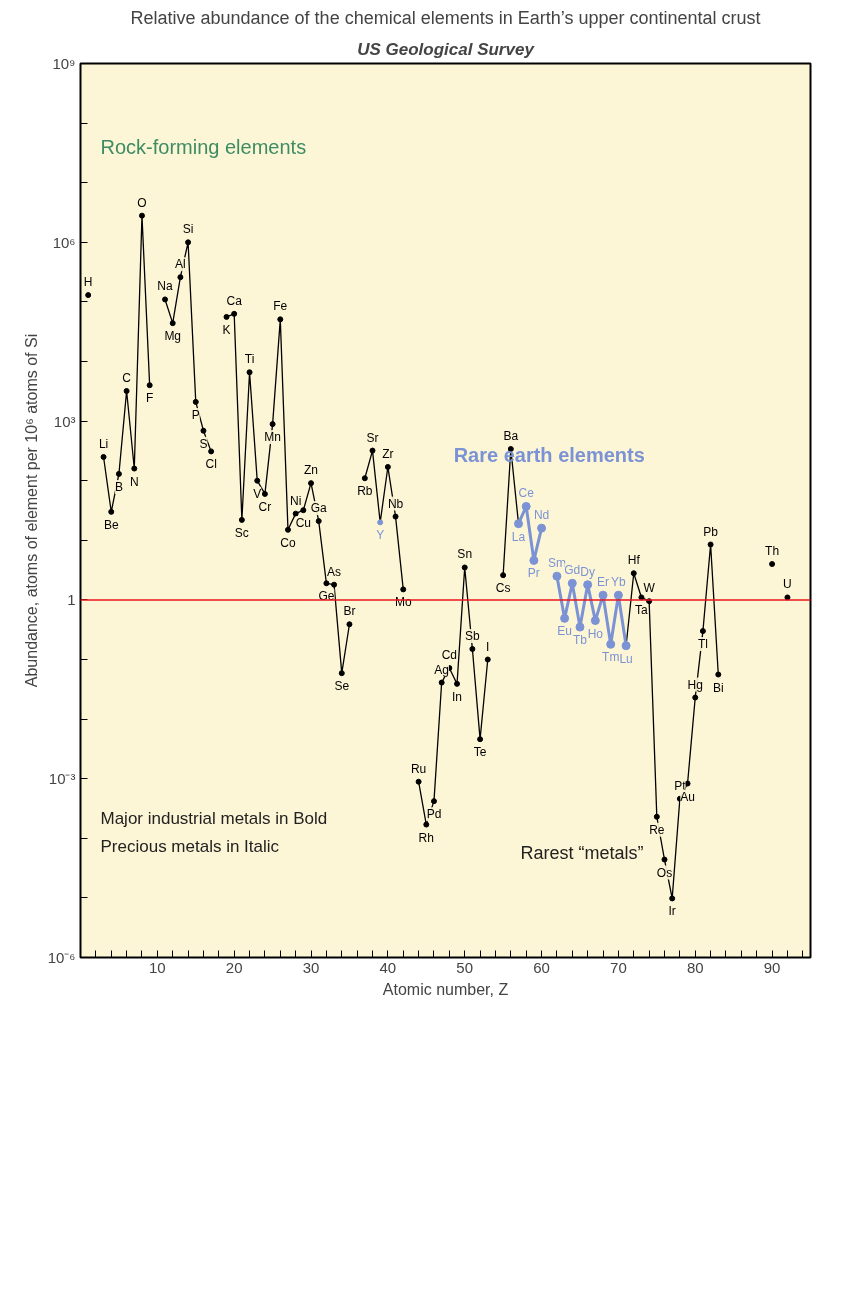  Describe the element at coordinates (511, 436) in the screenshot. I see `data-label: Ba` at that location.